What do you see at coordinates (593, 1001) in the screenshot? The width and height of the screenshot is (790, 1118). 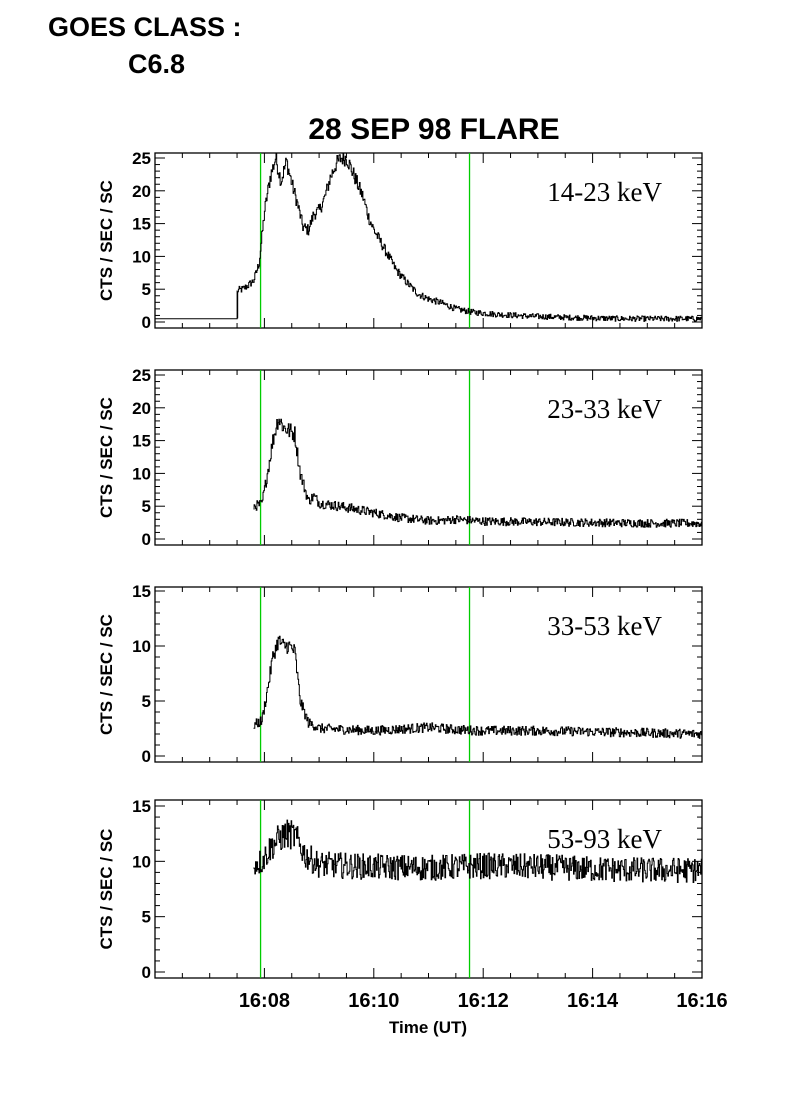 I see `x-tick-label: 16:14` at bounding box center [593, 1001].